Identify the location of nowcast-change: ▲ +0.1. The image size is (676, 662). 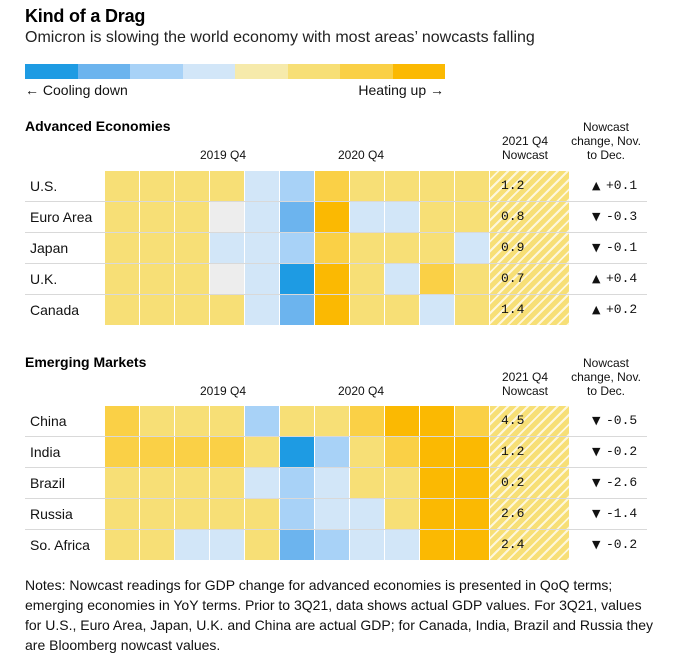
(627, 186).